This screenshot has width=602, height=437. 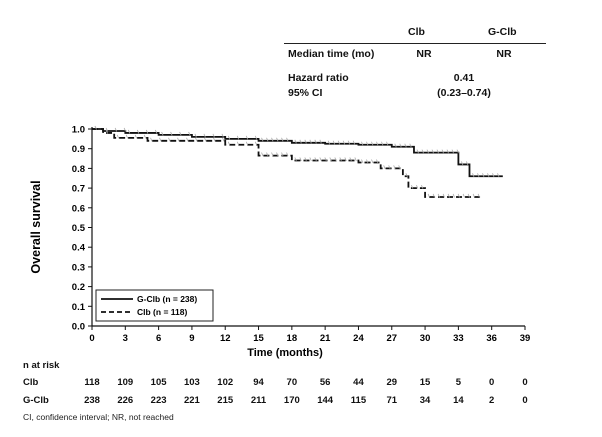 I want to click on risk-cell: 14, so click(x=458, y=400).